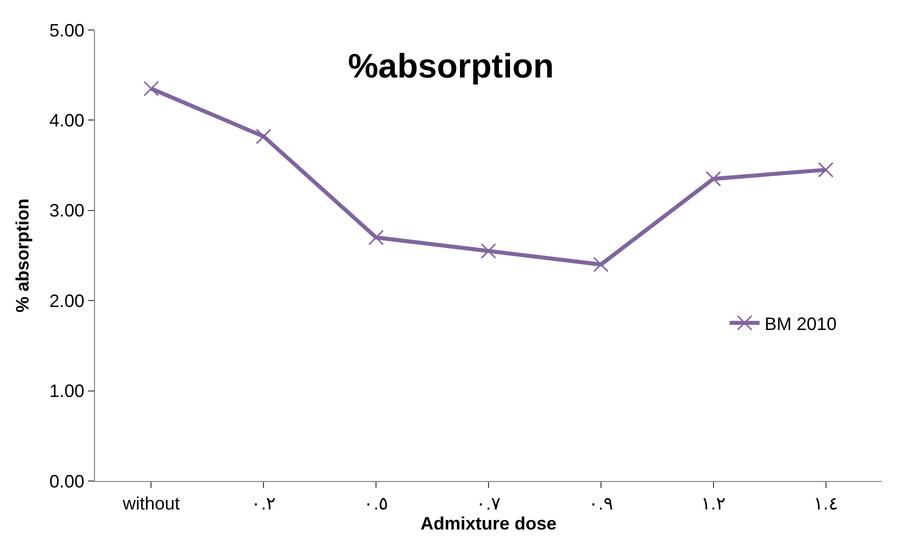  I want to click on y-tick-label: 2.00, so click(66, 300).